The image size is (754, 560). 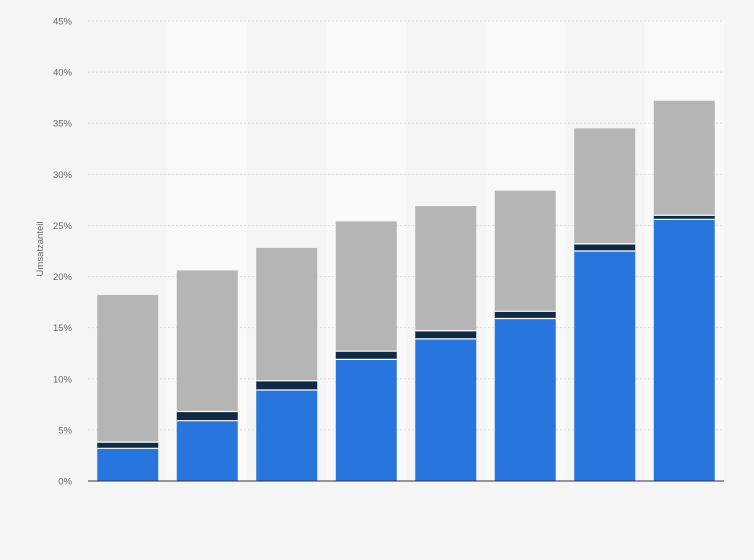 What do you see at coordinates (63, 379) in the screenshot?
I see `y-tick-label: 10%` at bounding box center [63, 379].